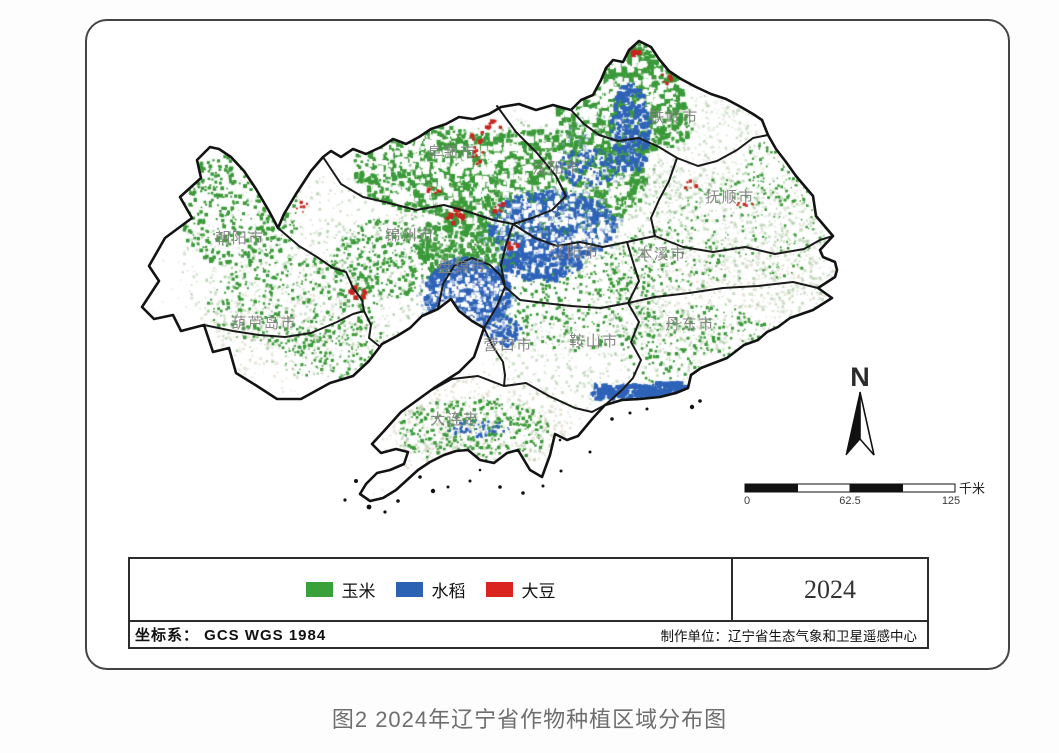 This screenshot has width=1059, height=753. Describe the element at coordinates (674, 117) in the screenshot. I see `city-label: 铁岭市` at that location.